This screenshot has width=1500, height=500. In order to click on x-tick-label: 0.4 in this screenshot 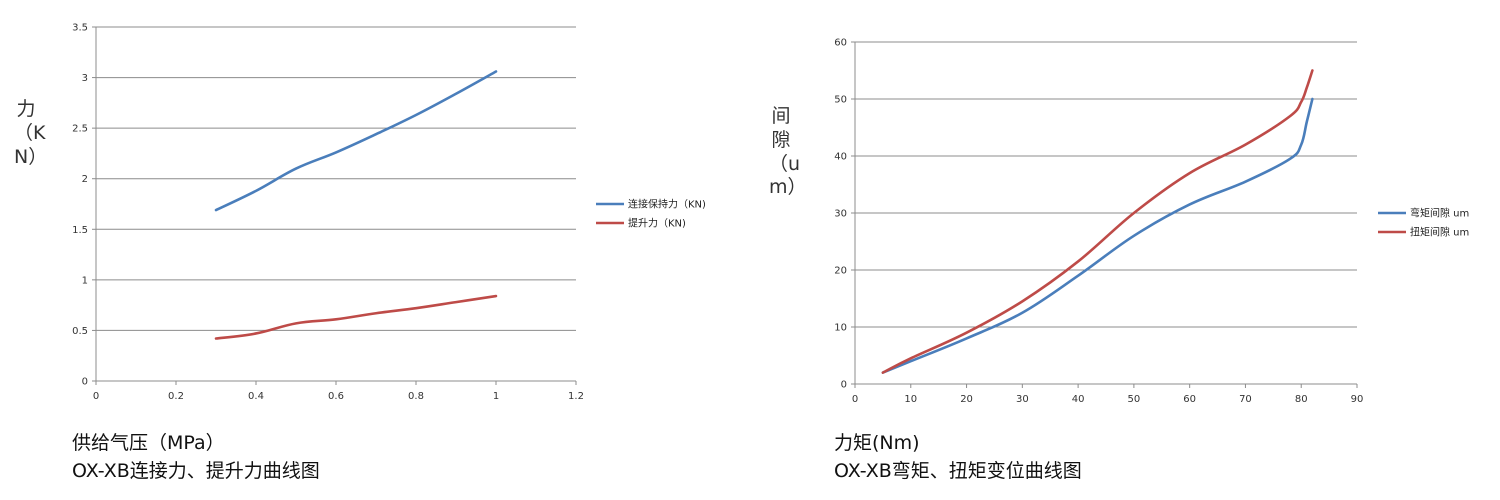, I will do `click(256, 396)`.